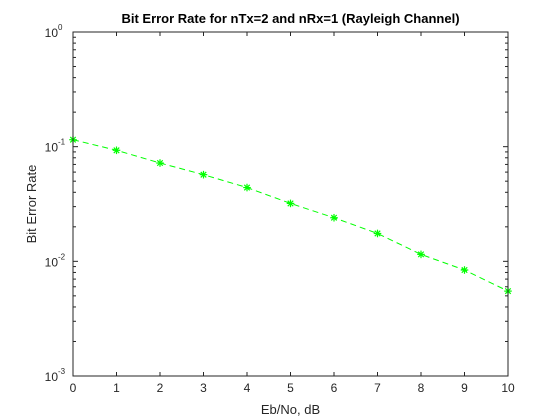  Describe the element at coordinates (421, 388) in the screenshot. I see `x-tick-label: 8` at that location.